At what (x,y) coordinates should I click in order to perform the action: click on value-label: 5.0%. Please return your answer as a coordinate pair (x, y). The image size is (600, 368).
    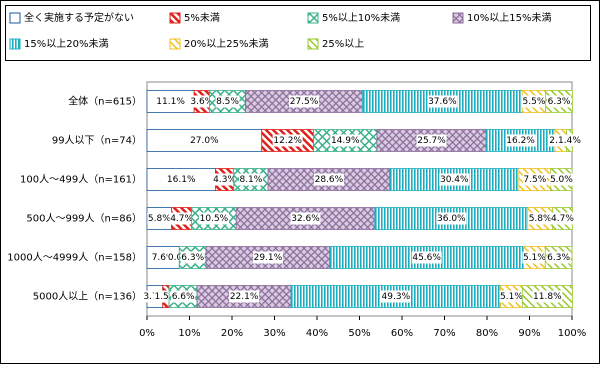
    Looking at the image, I should click on (561, 180).